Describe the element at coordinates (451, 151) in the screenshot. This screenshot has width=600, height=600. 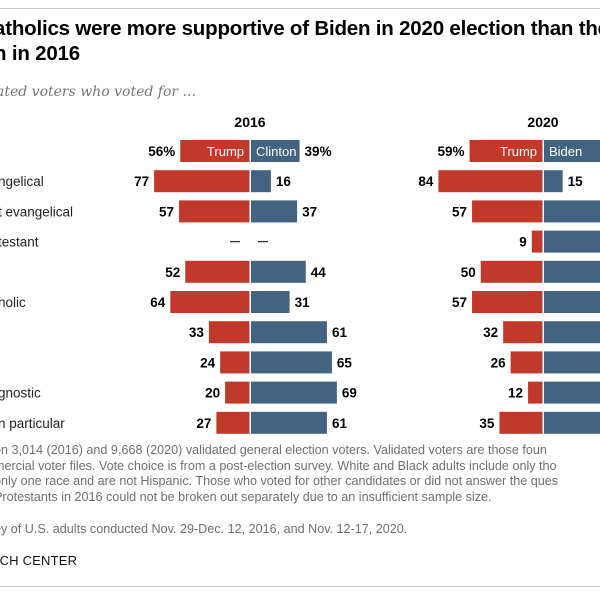
I see `value-label-trump: 59%` at that location.